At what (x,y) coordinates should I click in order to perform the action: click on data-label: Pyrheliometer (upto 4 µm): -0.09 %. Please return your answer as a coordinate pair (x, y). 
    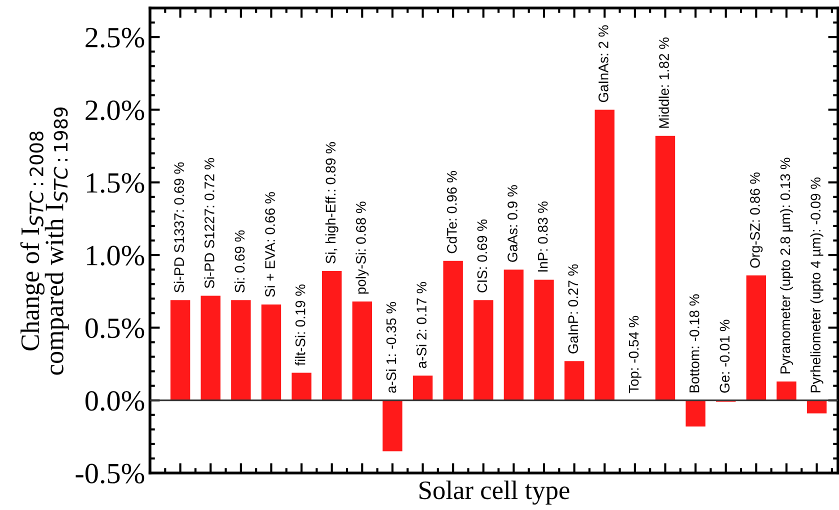
    Looking at the image, I should click on (817, 284).